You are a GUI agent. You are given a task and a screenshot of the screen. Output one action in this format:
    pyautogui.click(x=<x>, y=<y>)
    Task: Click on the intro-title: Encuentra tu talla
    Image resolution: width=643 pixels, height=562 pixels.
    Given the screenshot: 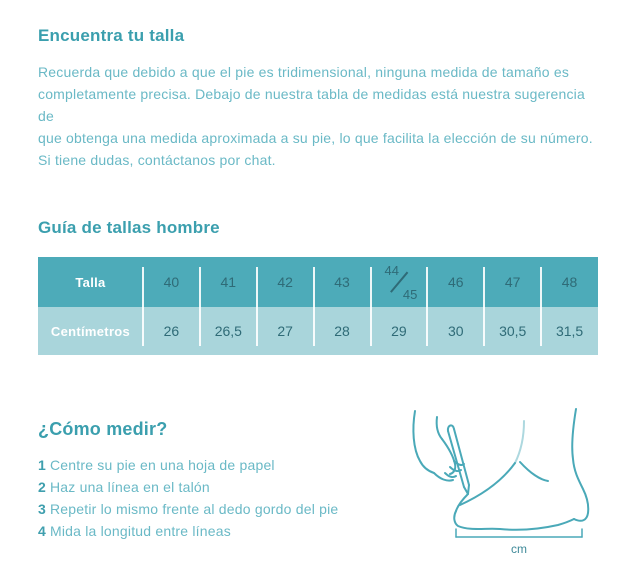 What is the action you would take?
    pyautogui.click(x=111, y=35)
    